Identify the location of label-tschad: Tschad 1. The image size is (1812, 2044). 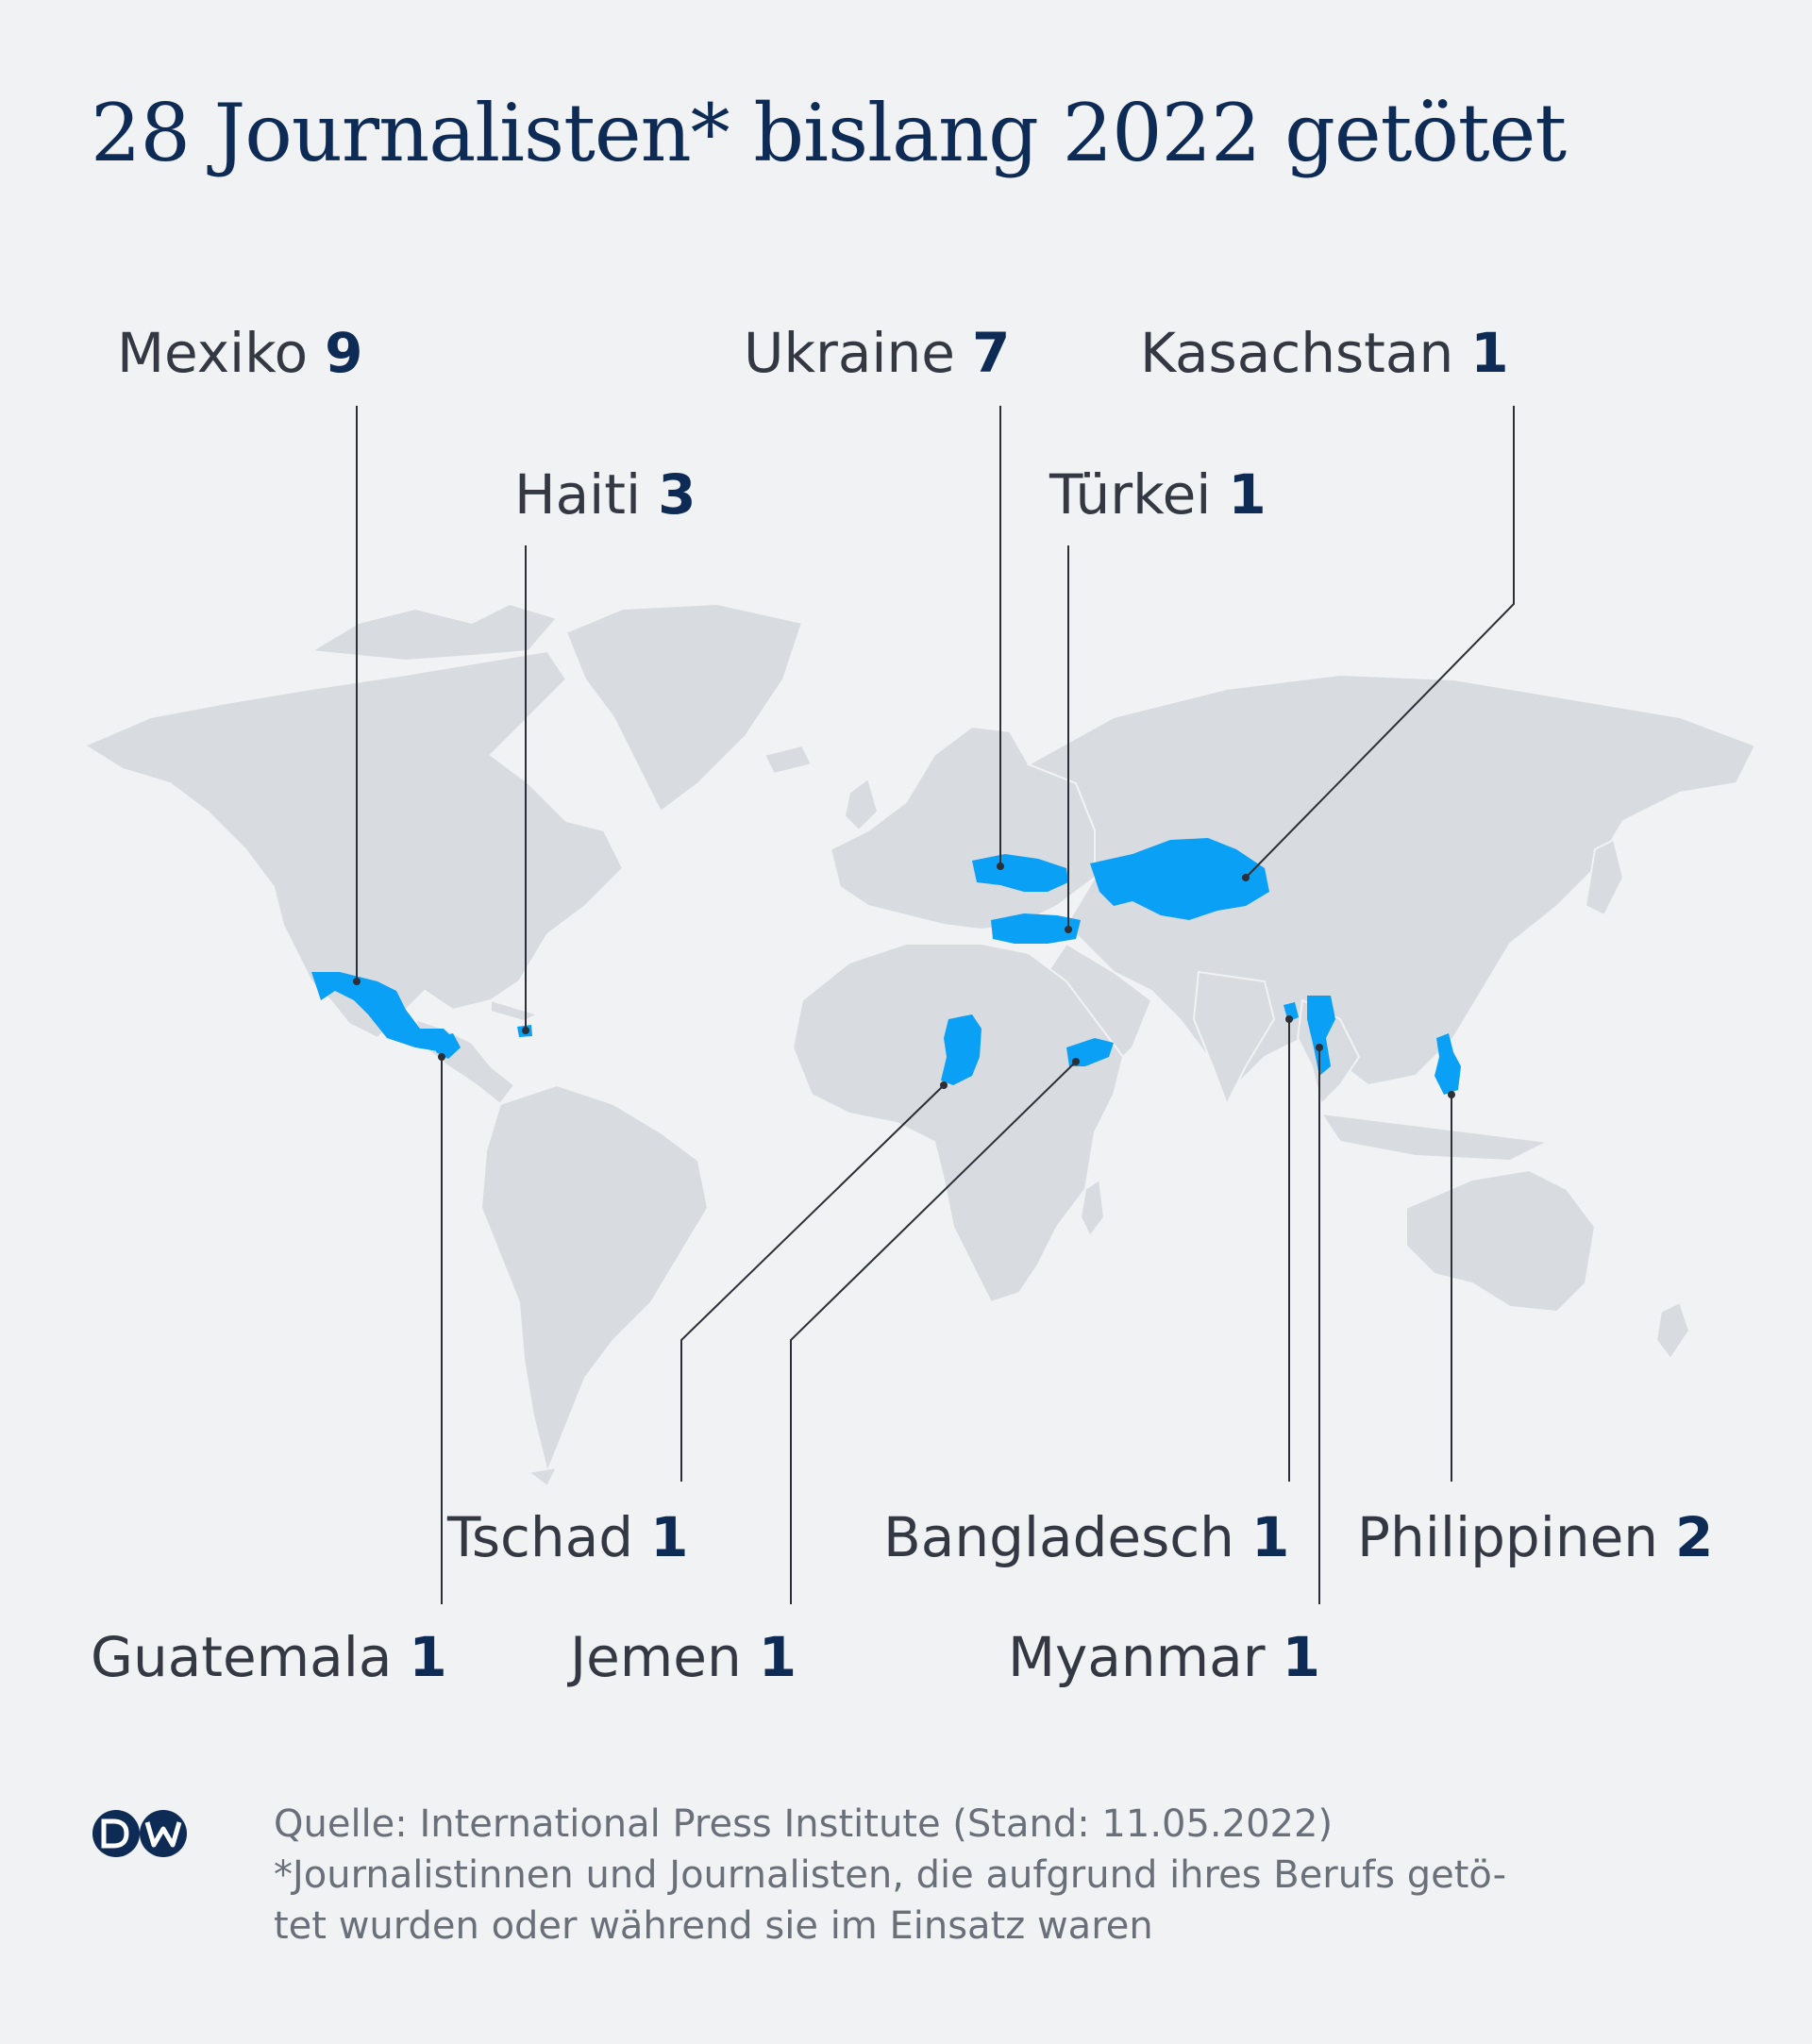
(568, 1537).